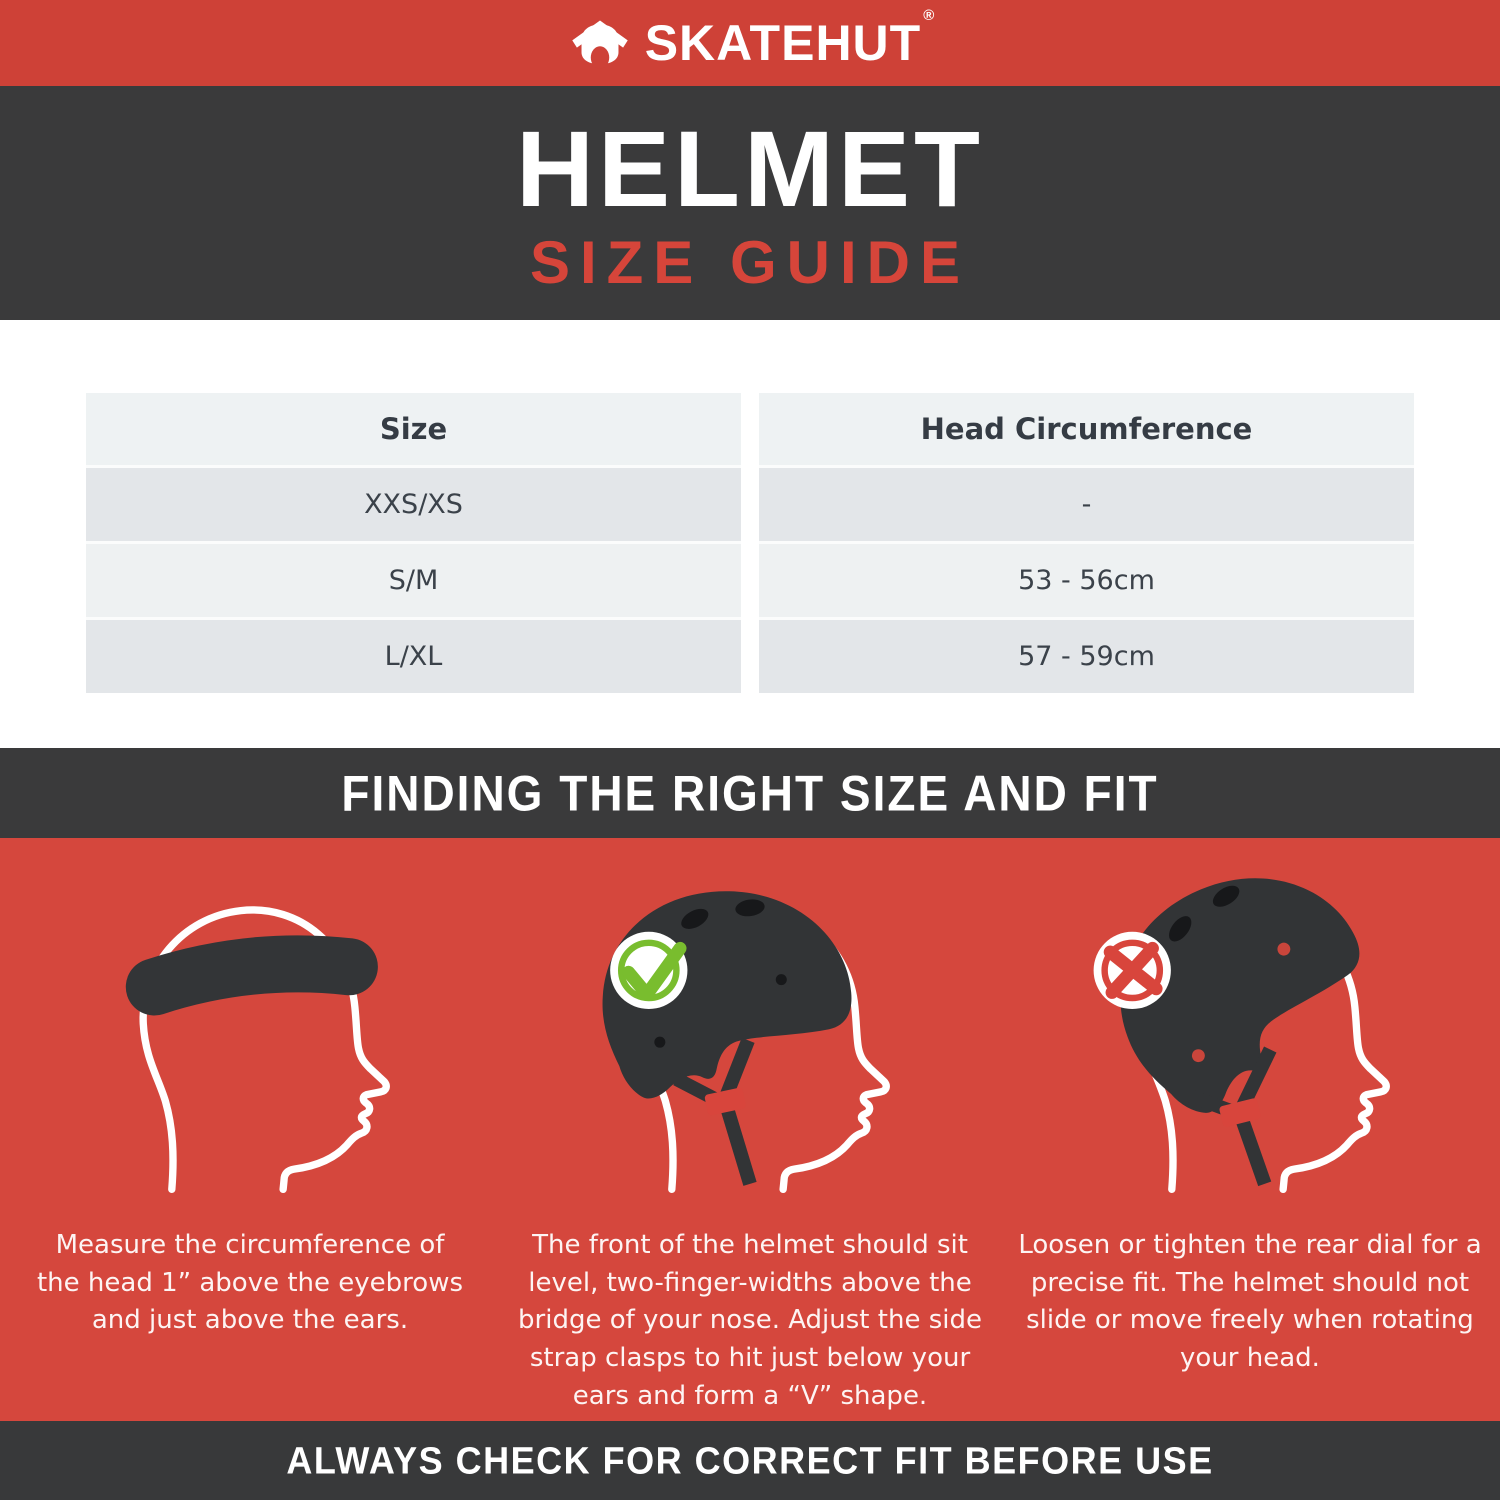 The image size is (1500, 1500). Describe the element at coordinates (790, 39) in the screenshot. I see `brand-name: SKATEHUT ®` at that location.